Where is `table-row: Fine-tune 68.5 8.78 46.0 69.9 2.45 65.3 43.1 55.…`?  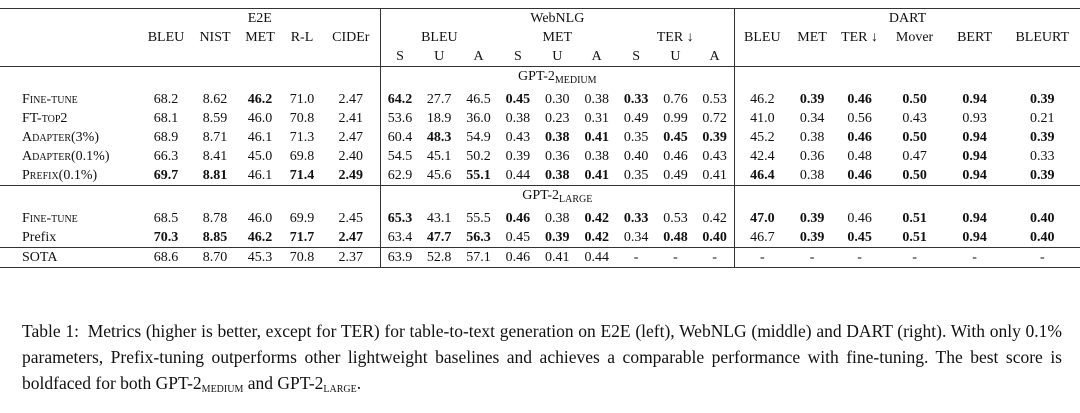
table-row: Fine-tune 68.5 8.78 46.0 69.9 2.45 65.3 43.1 55.… is located at coordinates (540, 218).